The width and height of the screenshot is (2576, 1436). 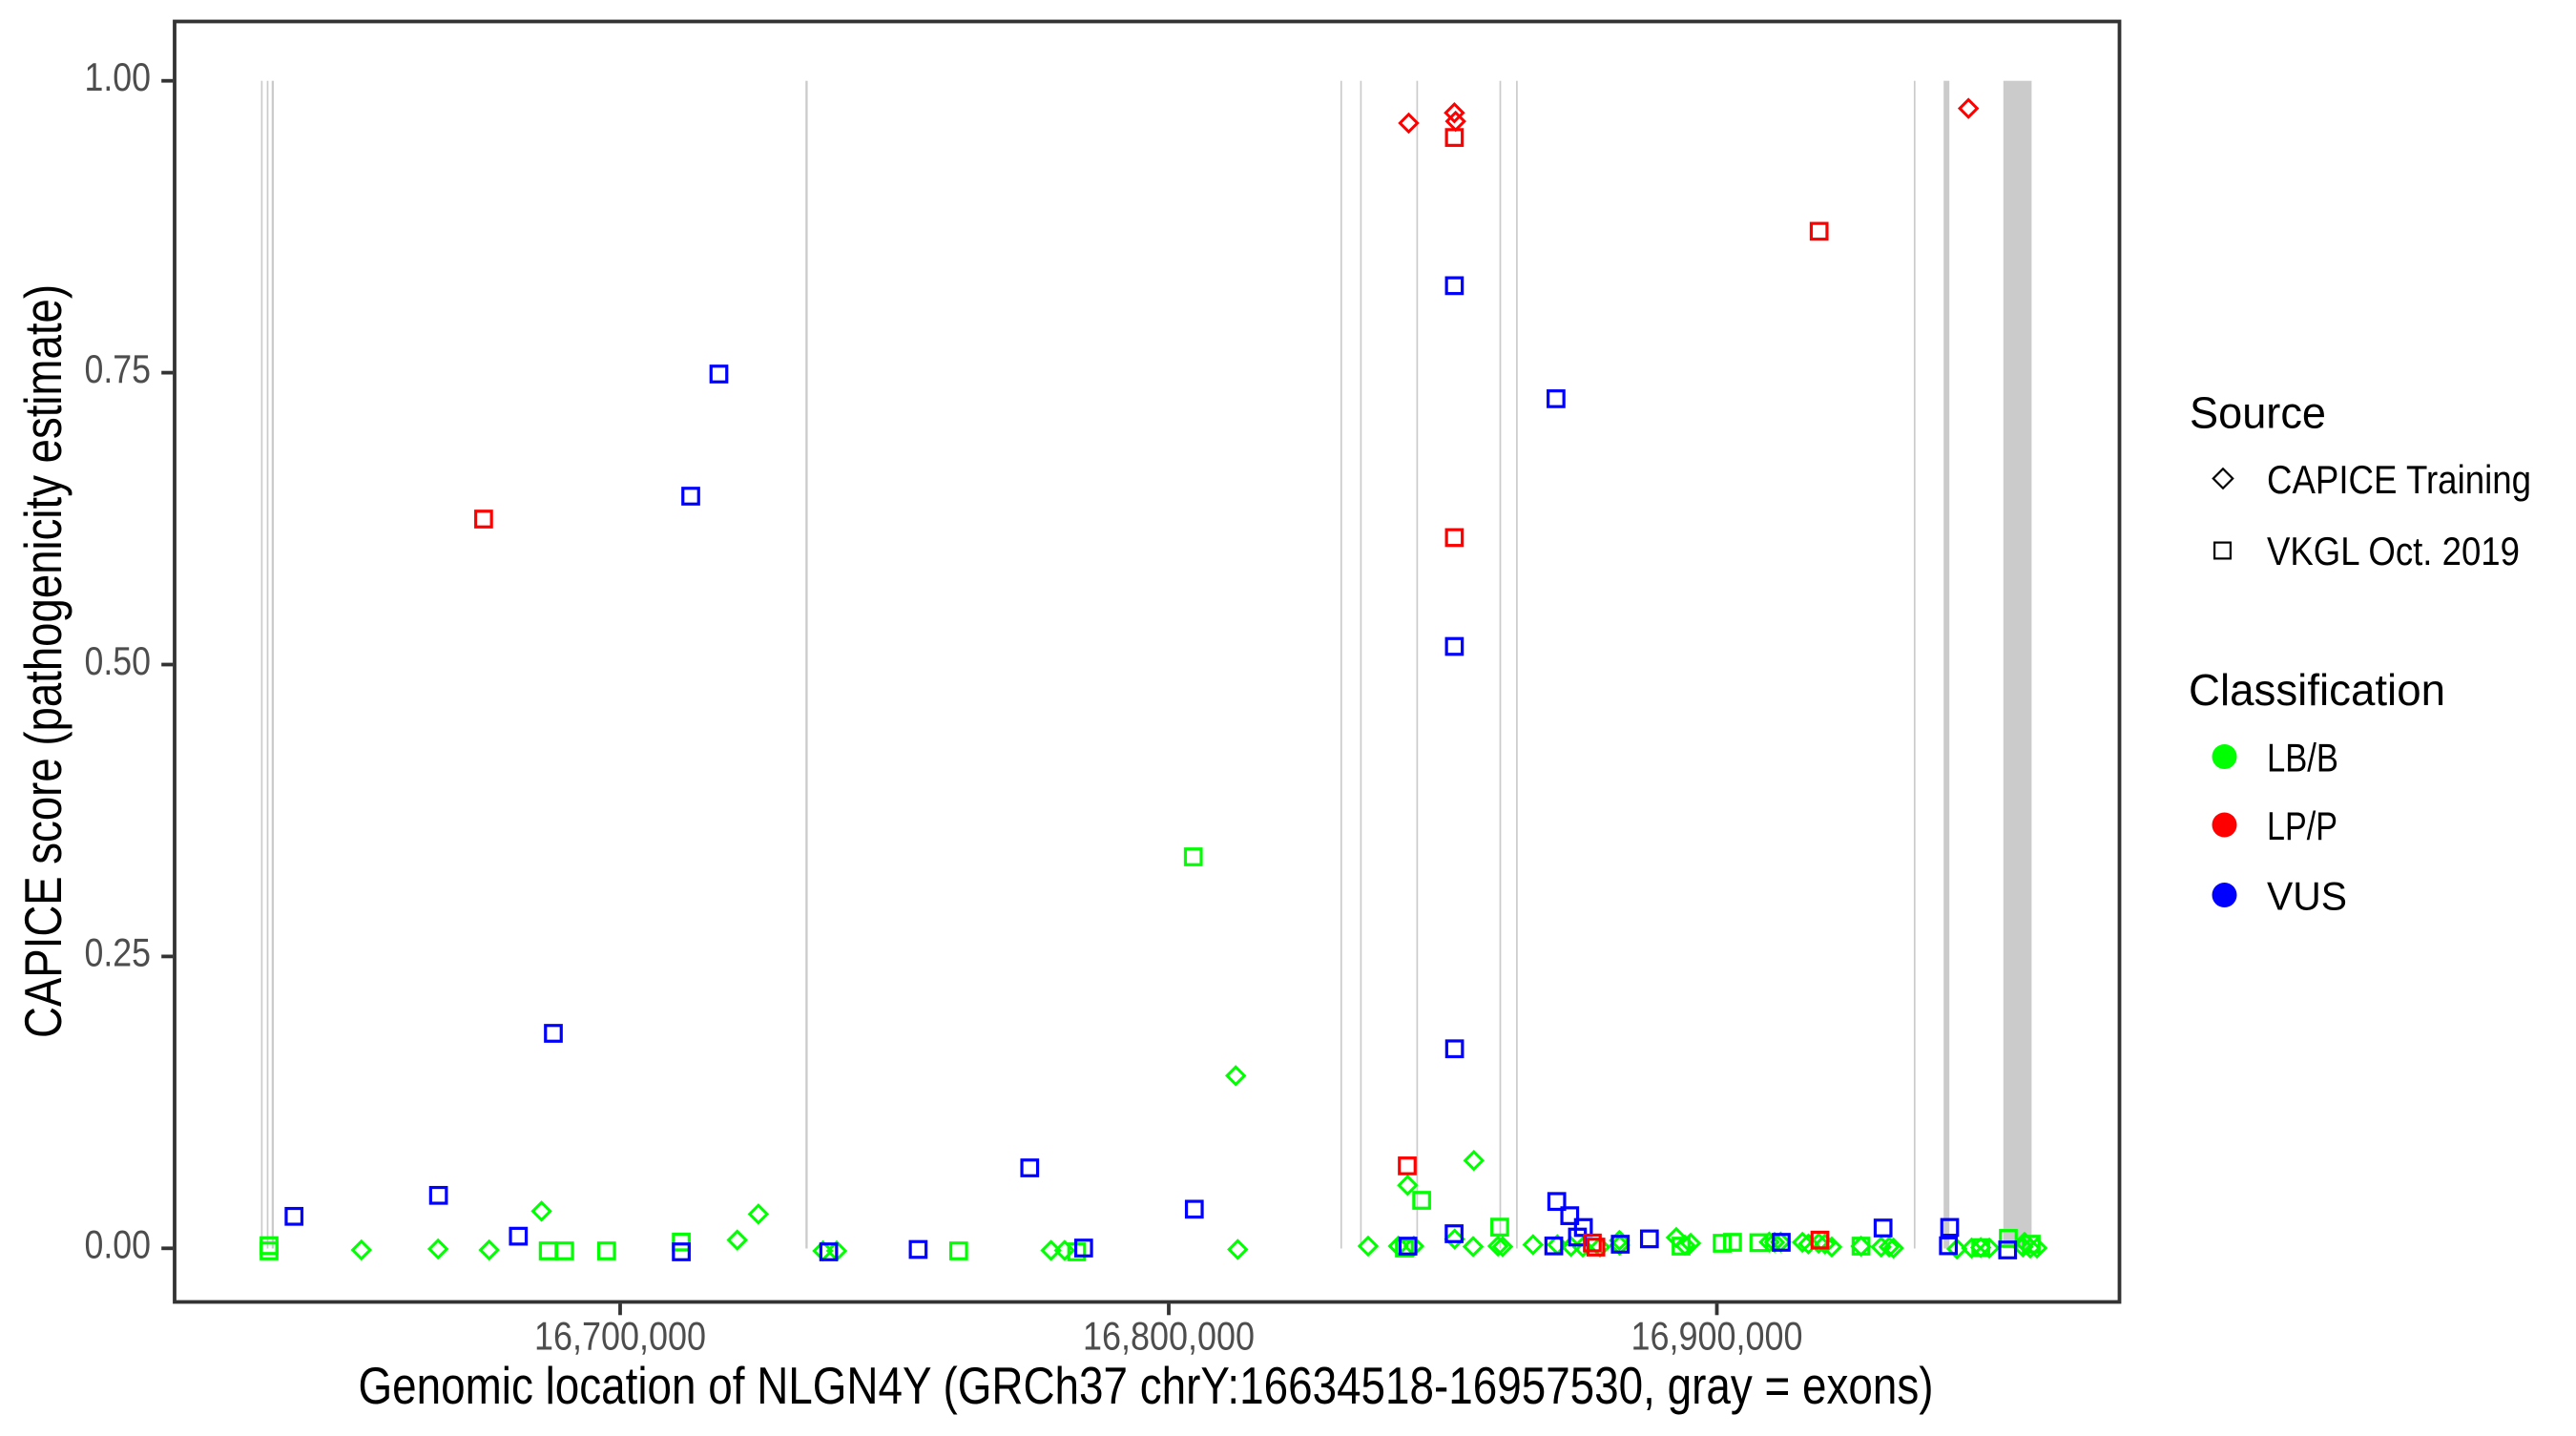 I want to click on svg-text: LP/P, so click(x=2302, y=825).